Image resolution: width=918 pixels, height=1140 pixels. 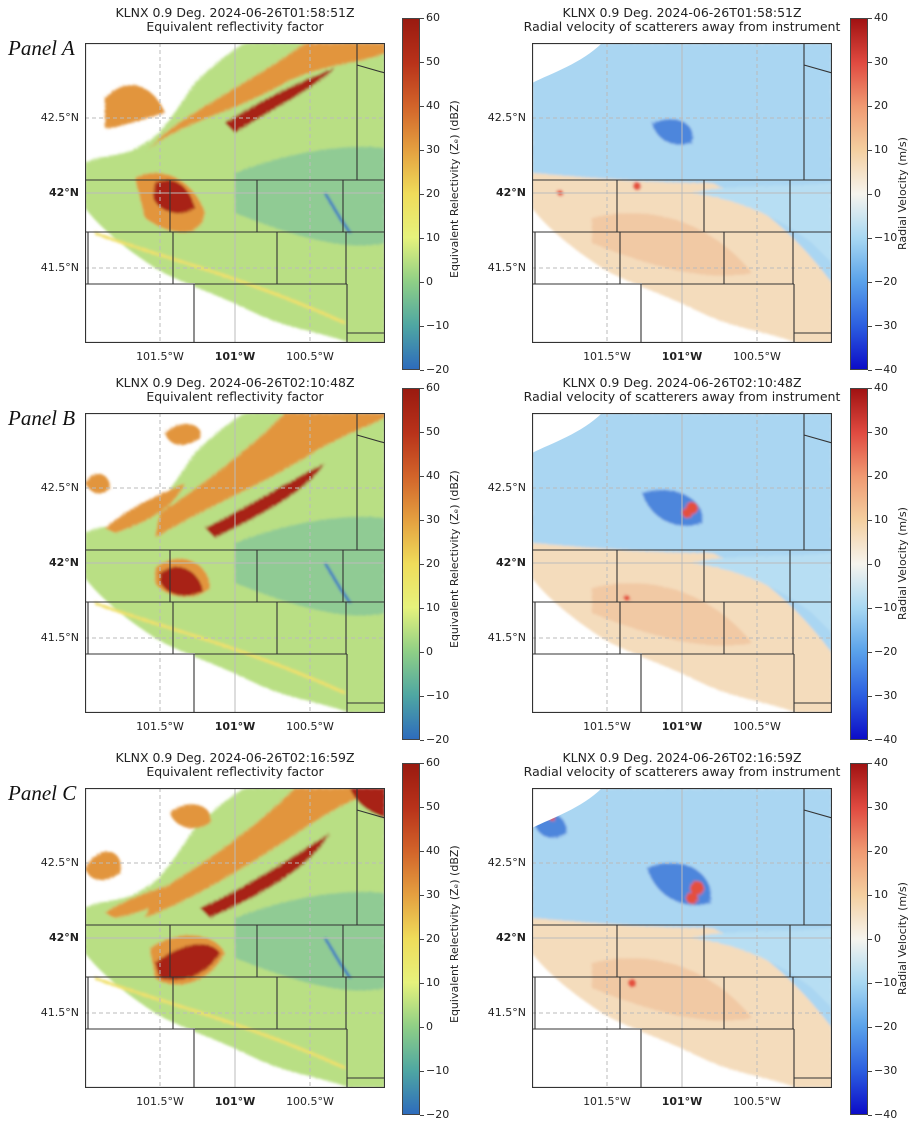 What do you see at coordinates (59, 1012) in the screenshot?
I see `latitude-tick-label: 41.5°N` at bounding box center [59, 1012].